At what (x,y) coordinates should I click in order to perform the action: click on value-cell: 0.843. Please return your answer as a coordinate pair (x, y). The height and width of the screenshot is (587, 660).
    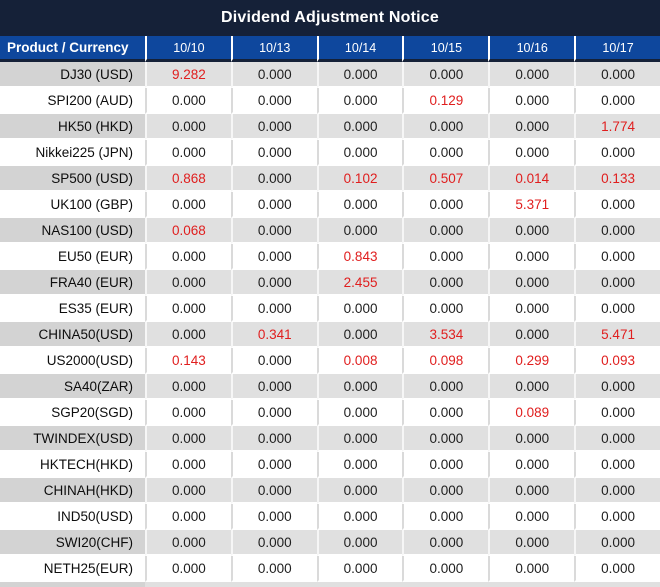
    Looking at the image, I should click on (359, 257).